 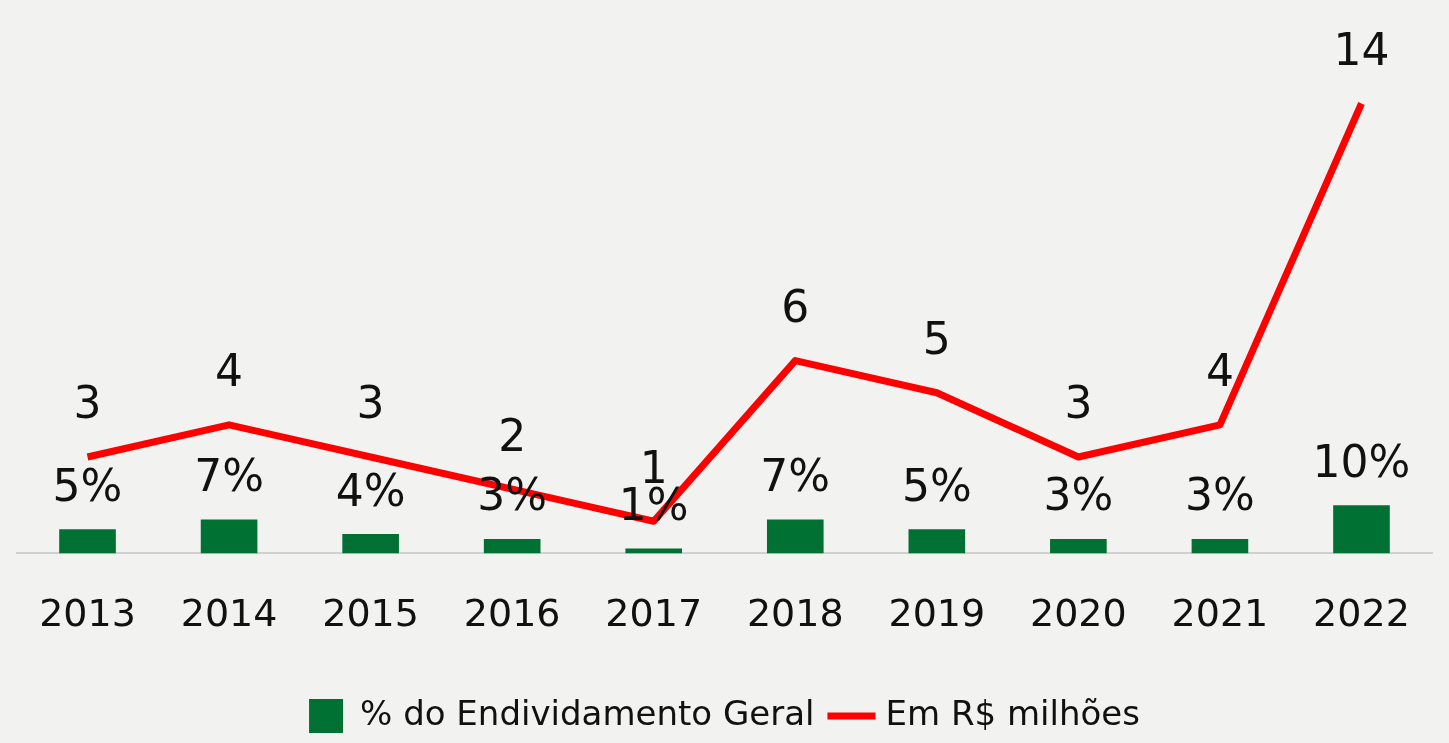 What do you see at coordinates (1361, 613) in the screenshot?
I see `x-tick-label: 2022` at bounding box center [1361, 613].